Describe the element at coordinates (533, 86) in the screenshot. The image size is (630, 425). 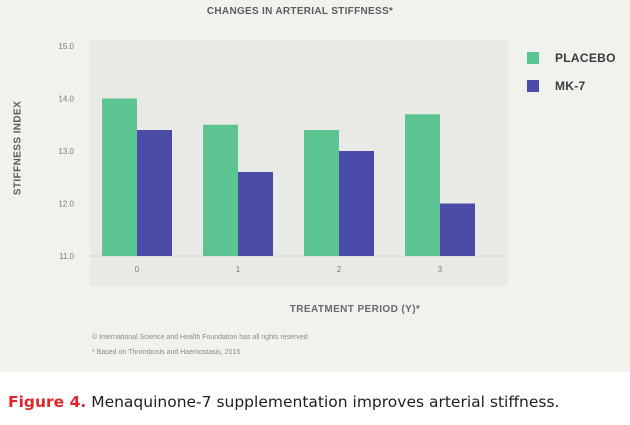
I see `legend-swatch-mk7` at that location.